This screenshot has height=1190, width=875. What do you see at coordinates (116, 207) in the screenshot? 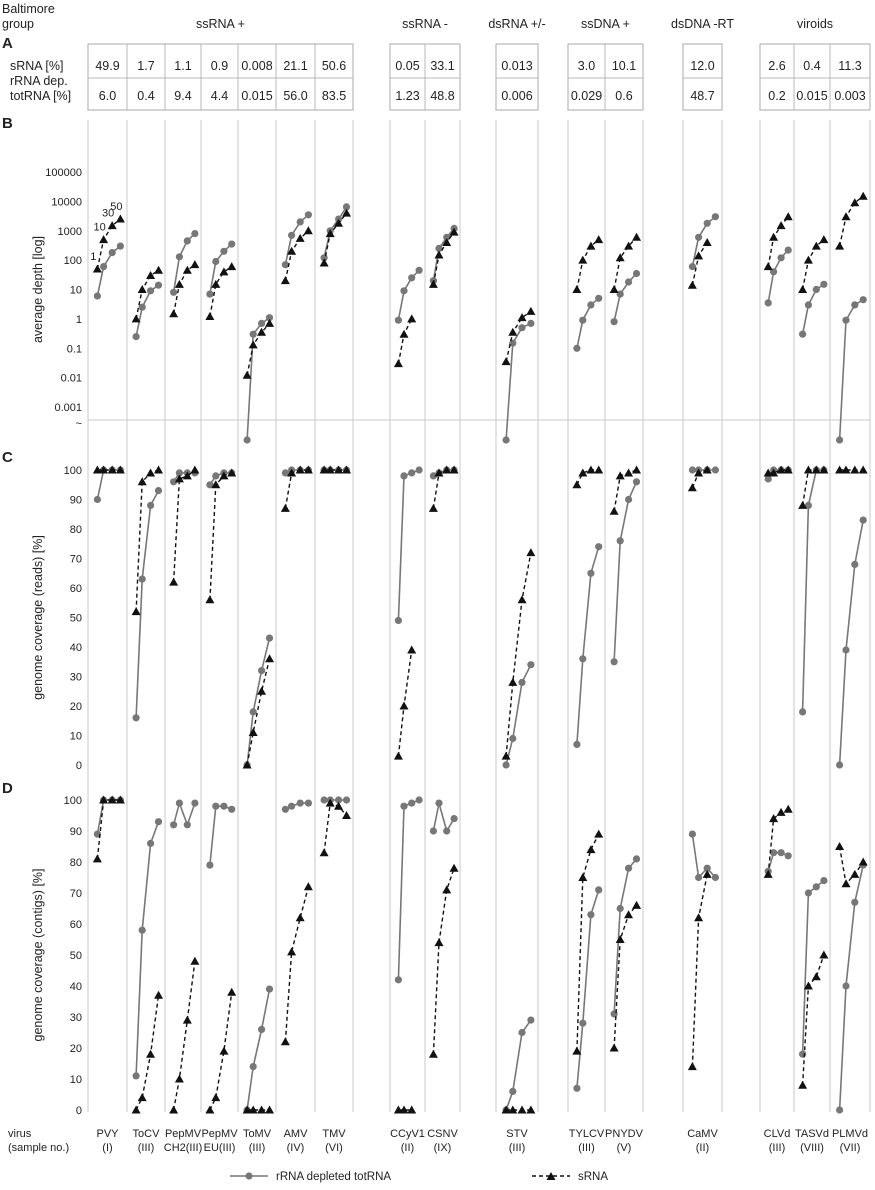
I see `sample-size-label: 50` at bounding box center [116, 207].